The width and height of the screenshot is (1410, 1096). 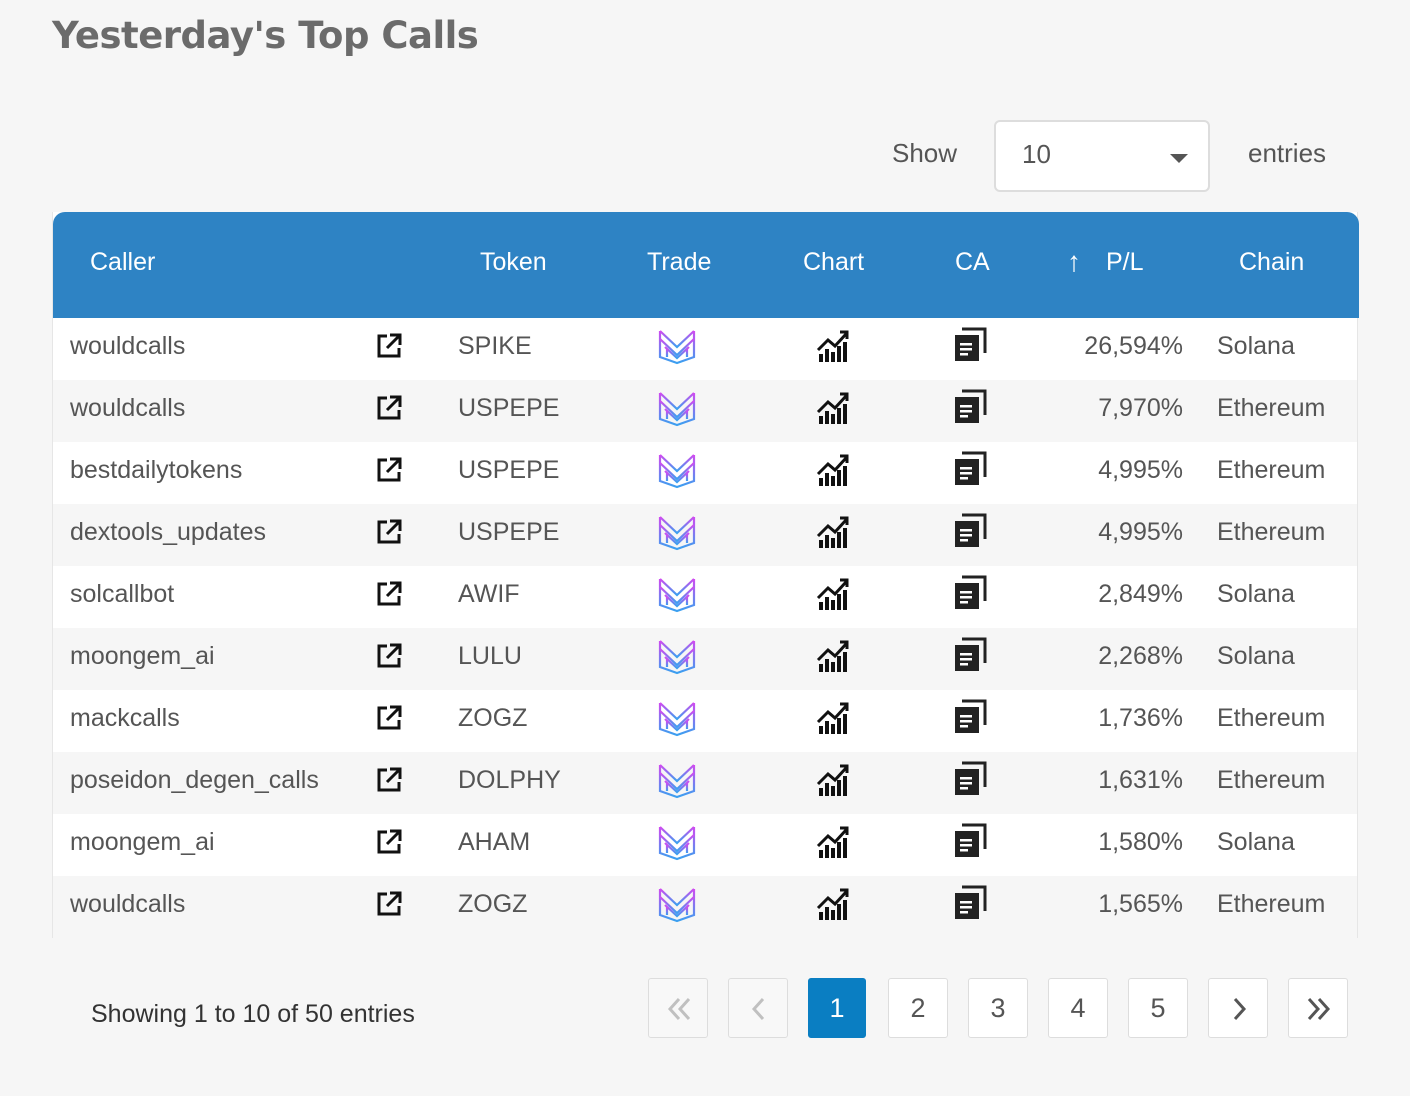 I want to click on table-row: wouldcalls SPIKE 26,594% Solana, so click(x=705, y=349).